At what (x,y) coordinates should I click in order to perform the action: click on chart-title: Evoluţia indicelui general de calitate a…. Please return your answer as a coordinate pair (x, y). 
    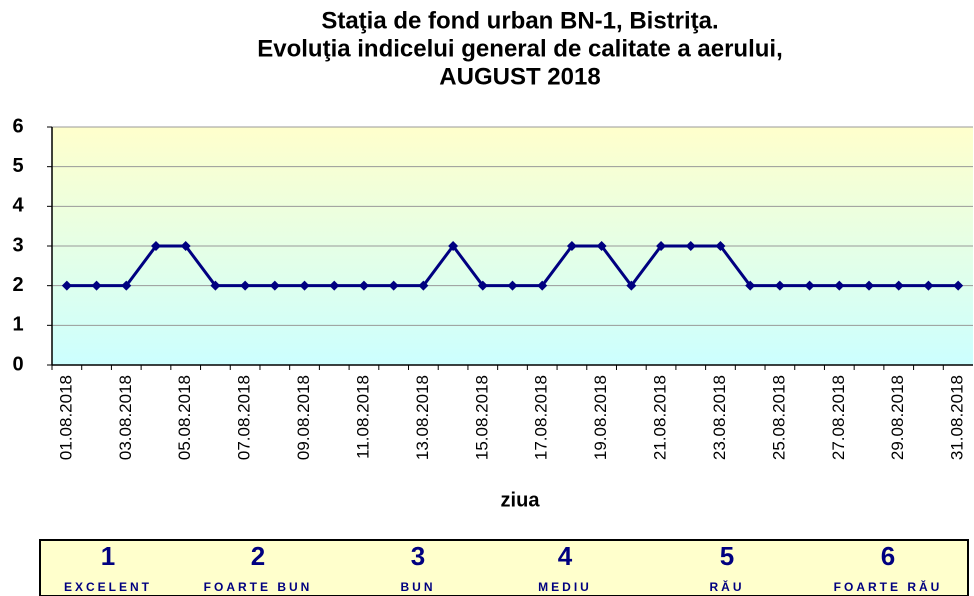
    Looking at the image, I should click on (520, 48).